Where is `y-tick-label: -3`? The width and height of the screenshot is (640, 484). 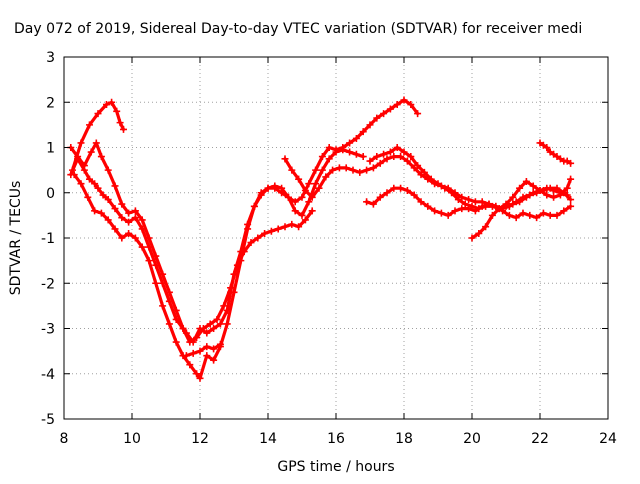
y-tick-label: -3 is located at coordinates (48, 330).